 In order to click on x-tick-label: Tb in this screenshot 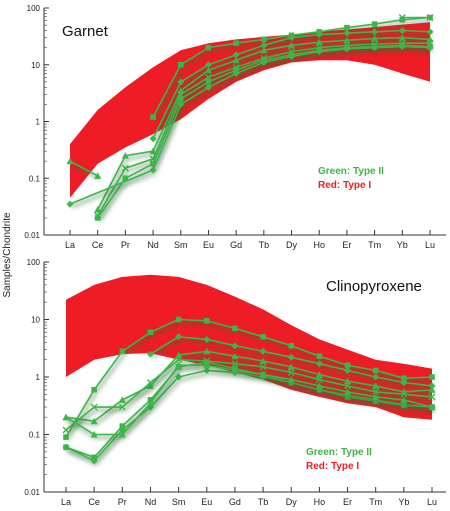, I will do `click(264, 245)`.